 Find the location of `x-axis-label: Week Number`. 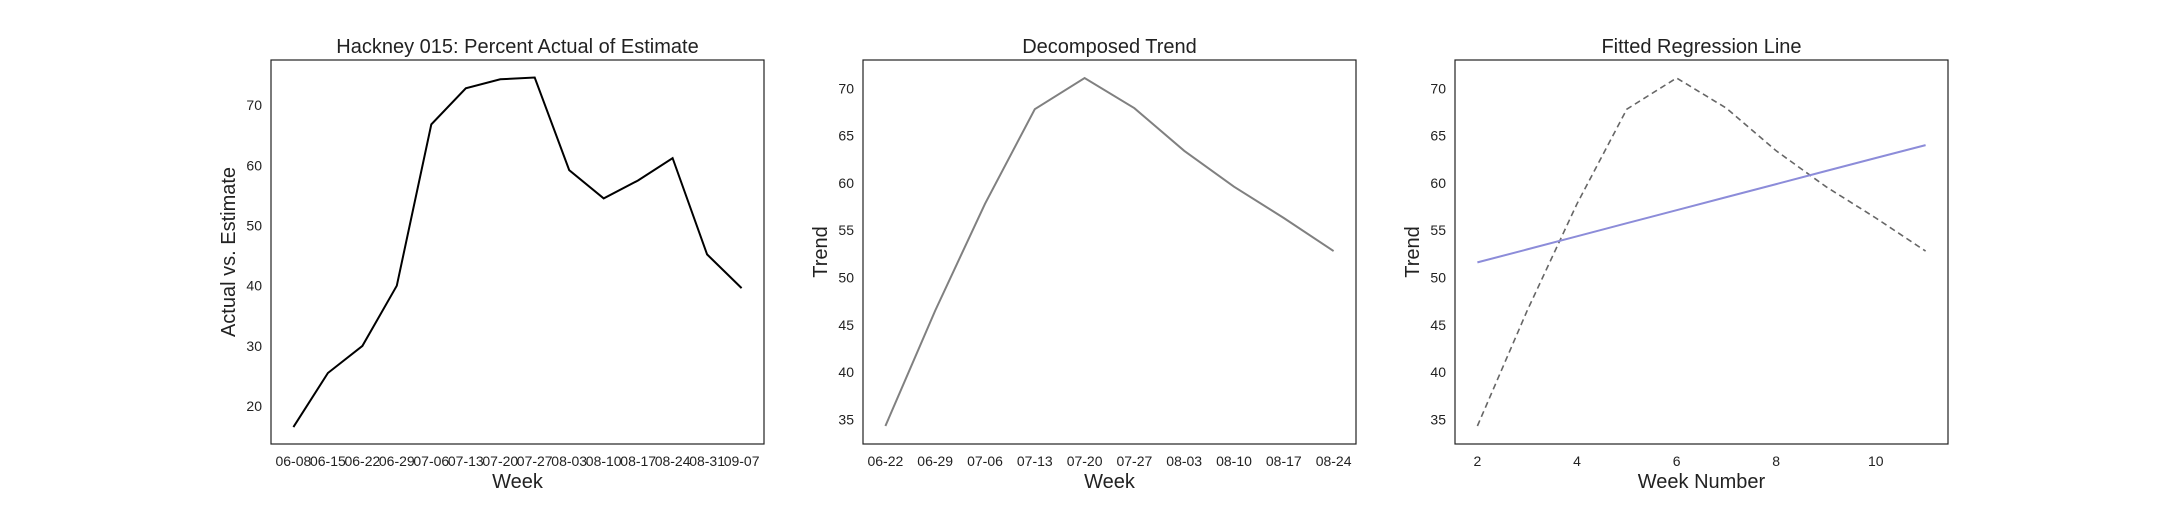

x-axis-label: Week Number is located at coordinates (1702, 482).